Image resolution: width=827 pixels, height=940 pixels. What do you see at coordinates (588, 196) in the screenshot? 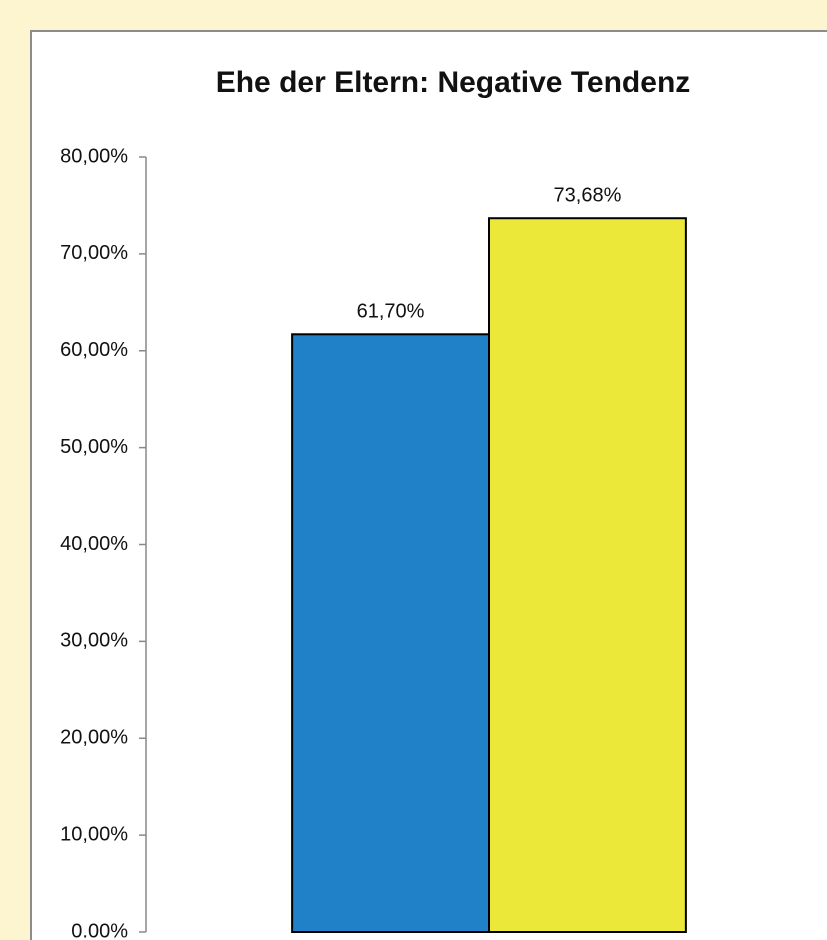
I see `data-label: 73,68%` at bounding box center [588, 196].